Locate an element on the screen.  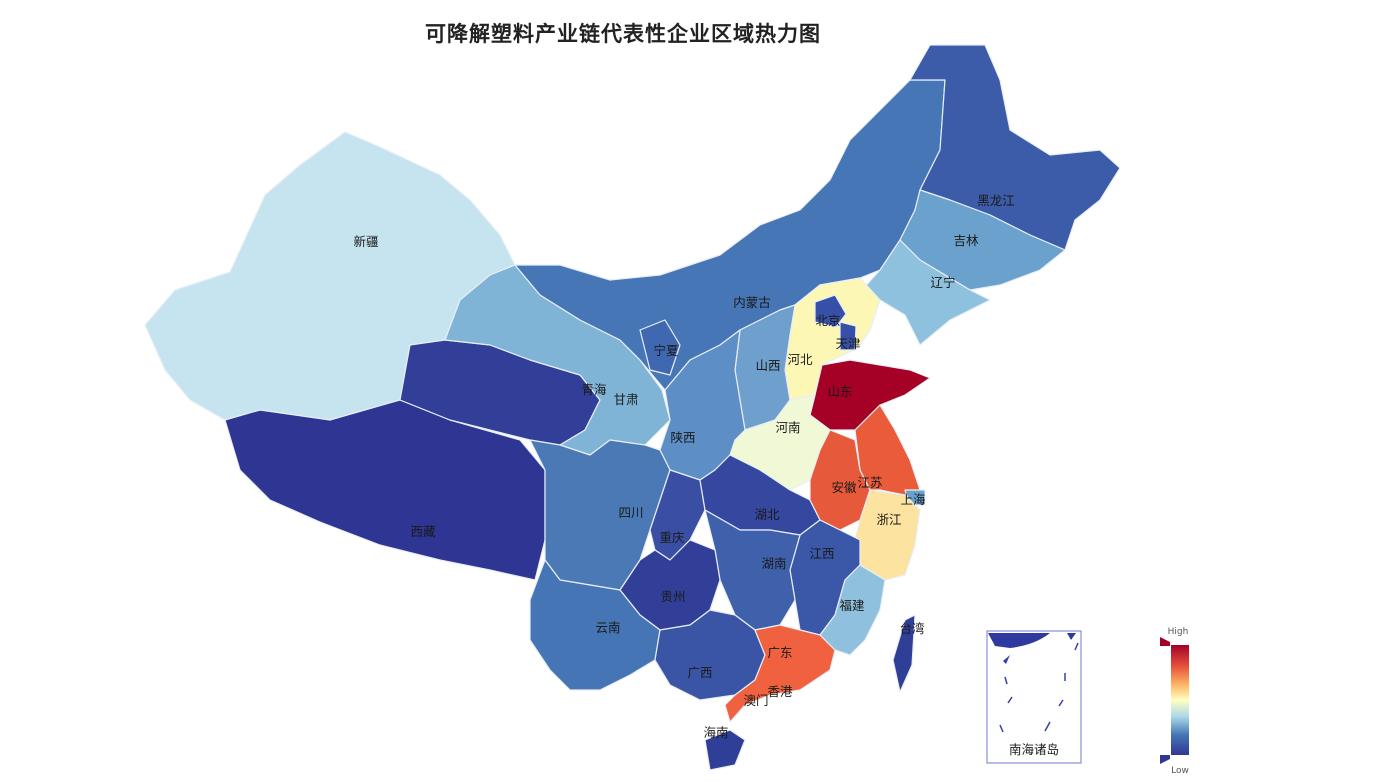
province-label: 黑龙江 is located at coordinates (996, 200).